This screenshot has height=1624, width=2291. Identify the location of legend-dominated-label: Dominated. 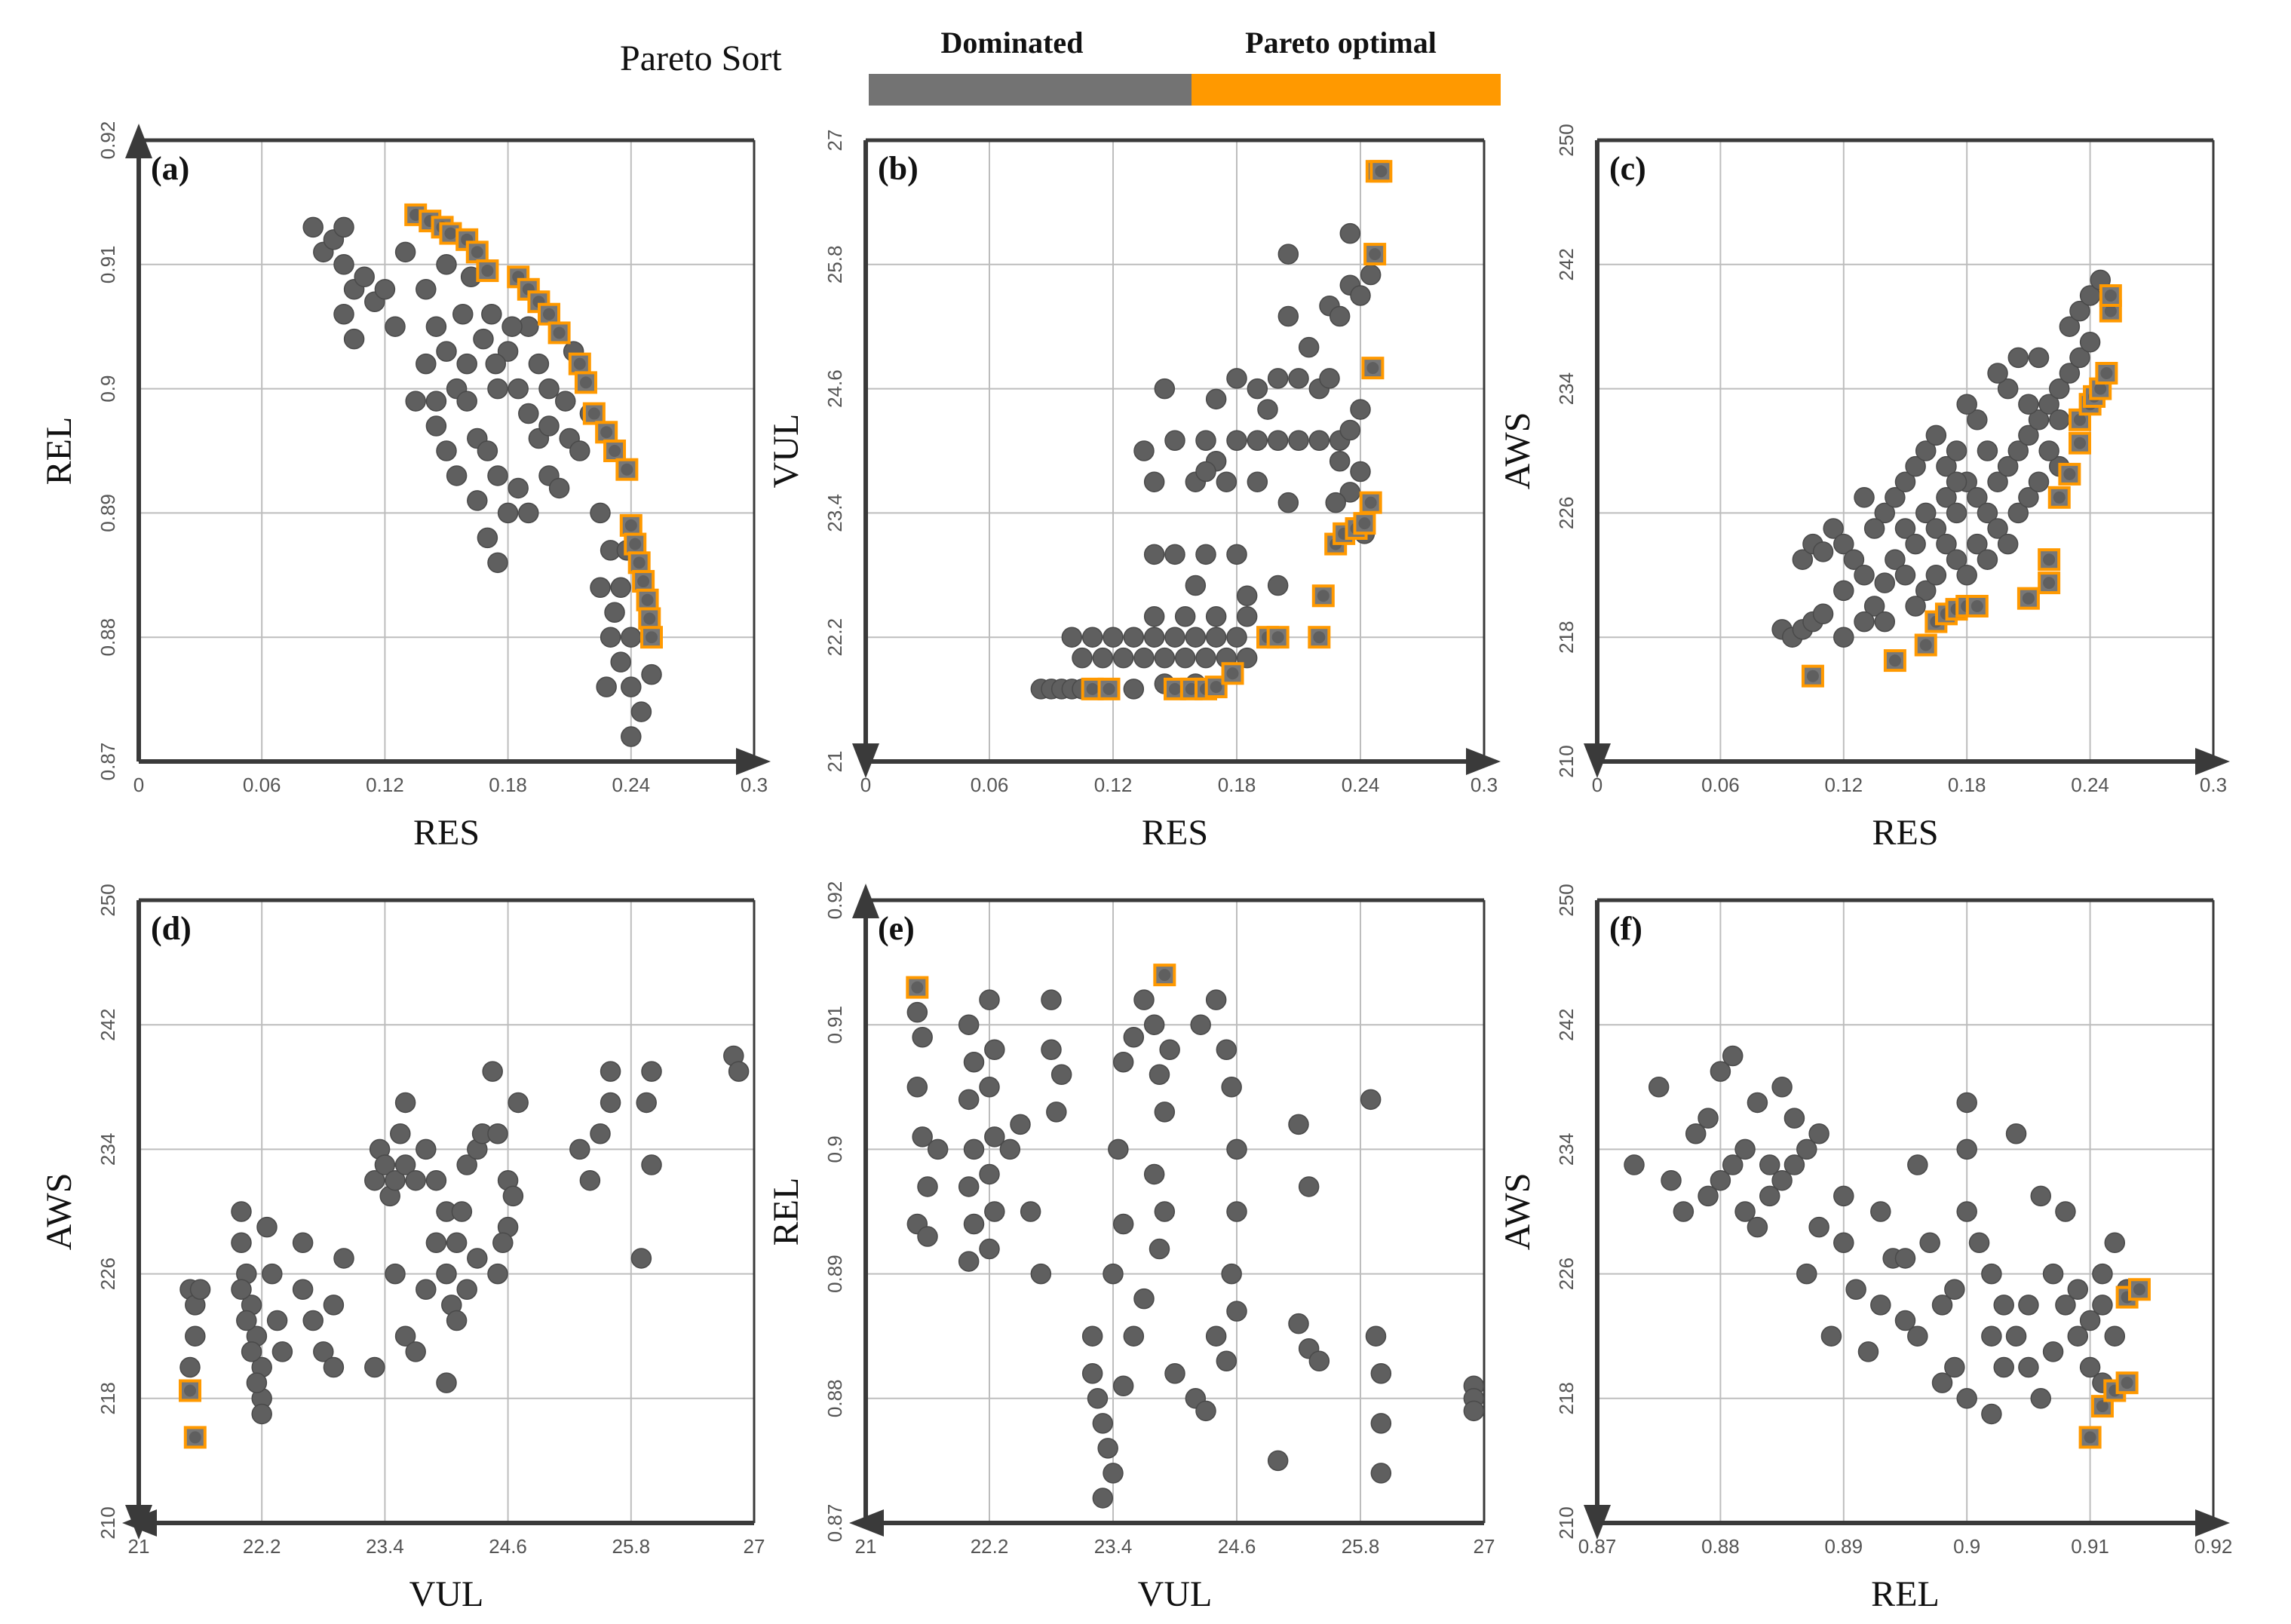
(1012, 43).